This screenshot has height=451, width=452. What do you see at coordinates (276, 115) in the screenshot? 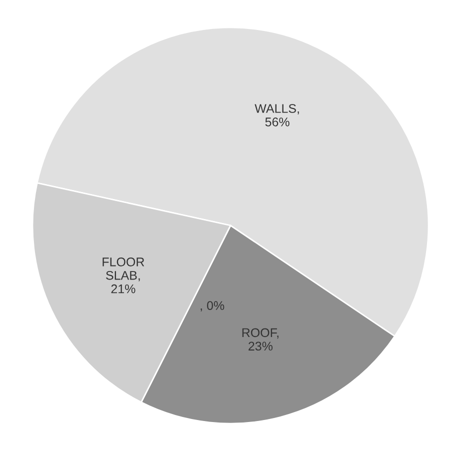
I see `slice-label: WALLS, 56%` at bounding box center [276, 115].